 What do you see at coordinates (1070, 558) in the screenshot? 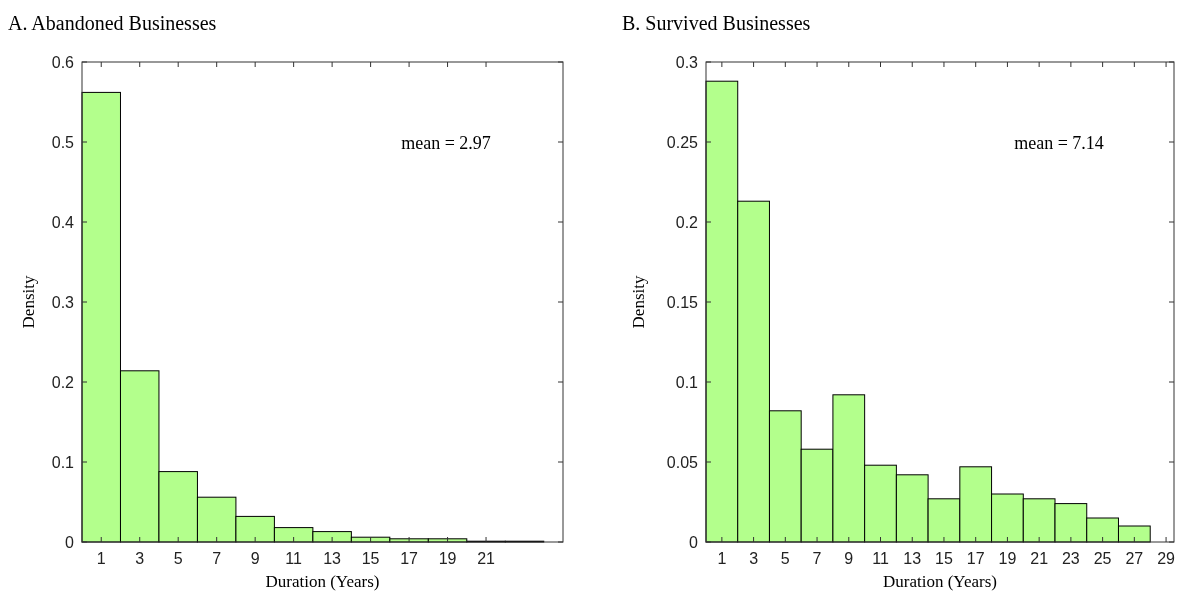
I see `x-tick-label: 23` at bounding box center [1070, 558].